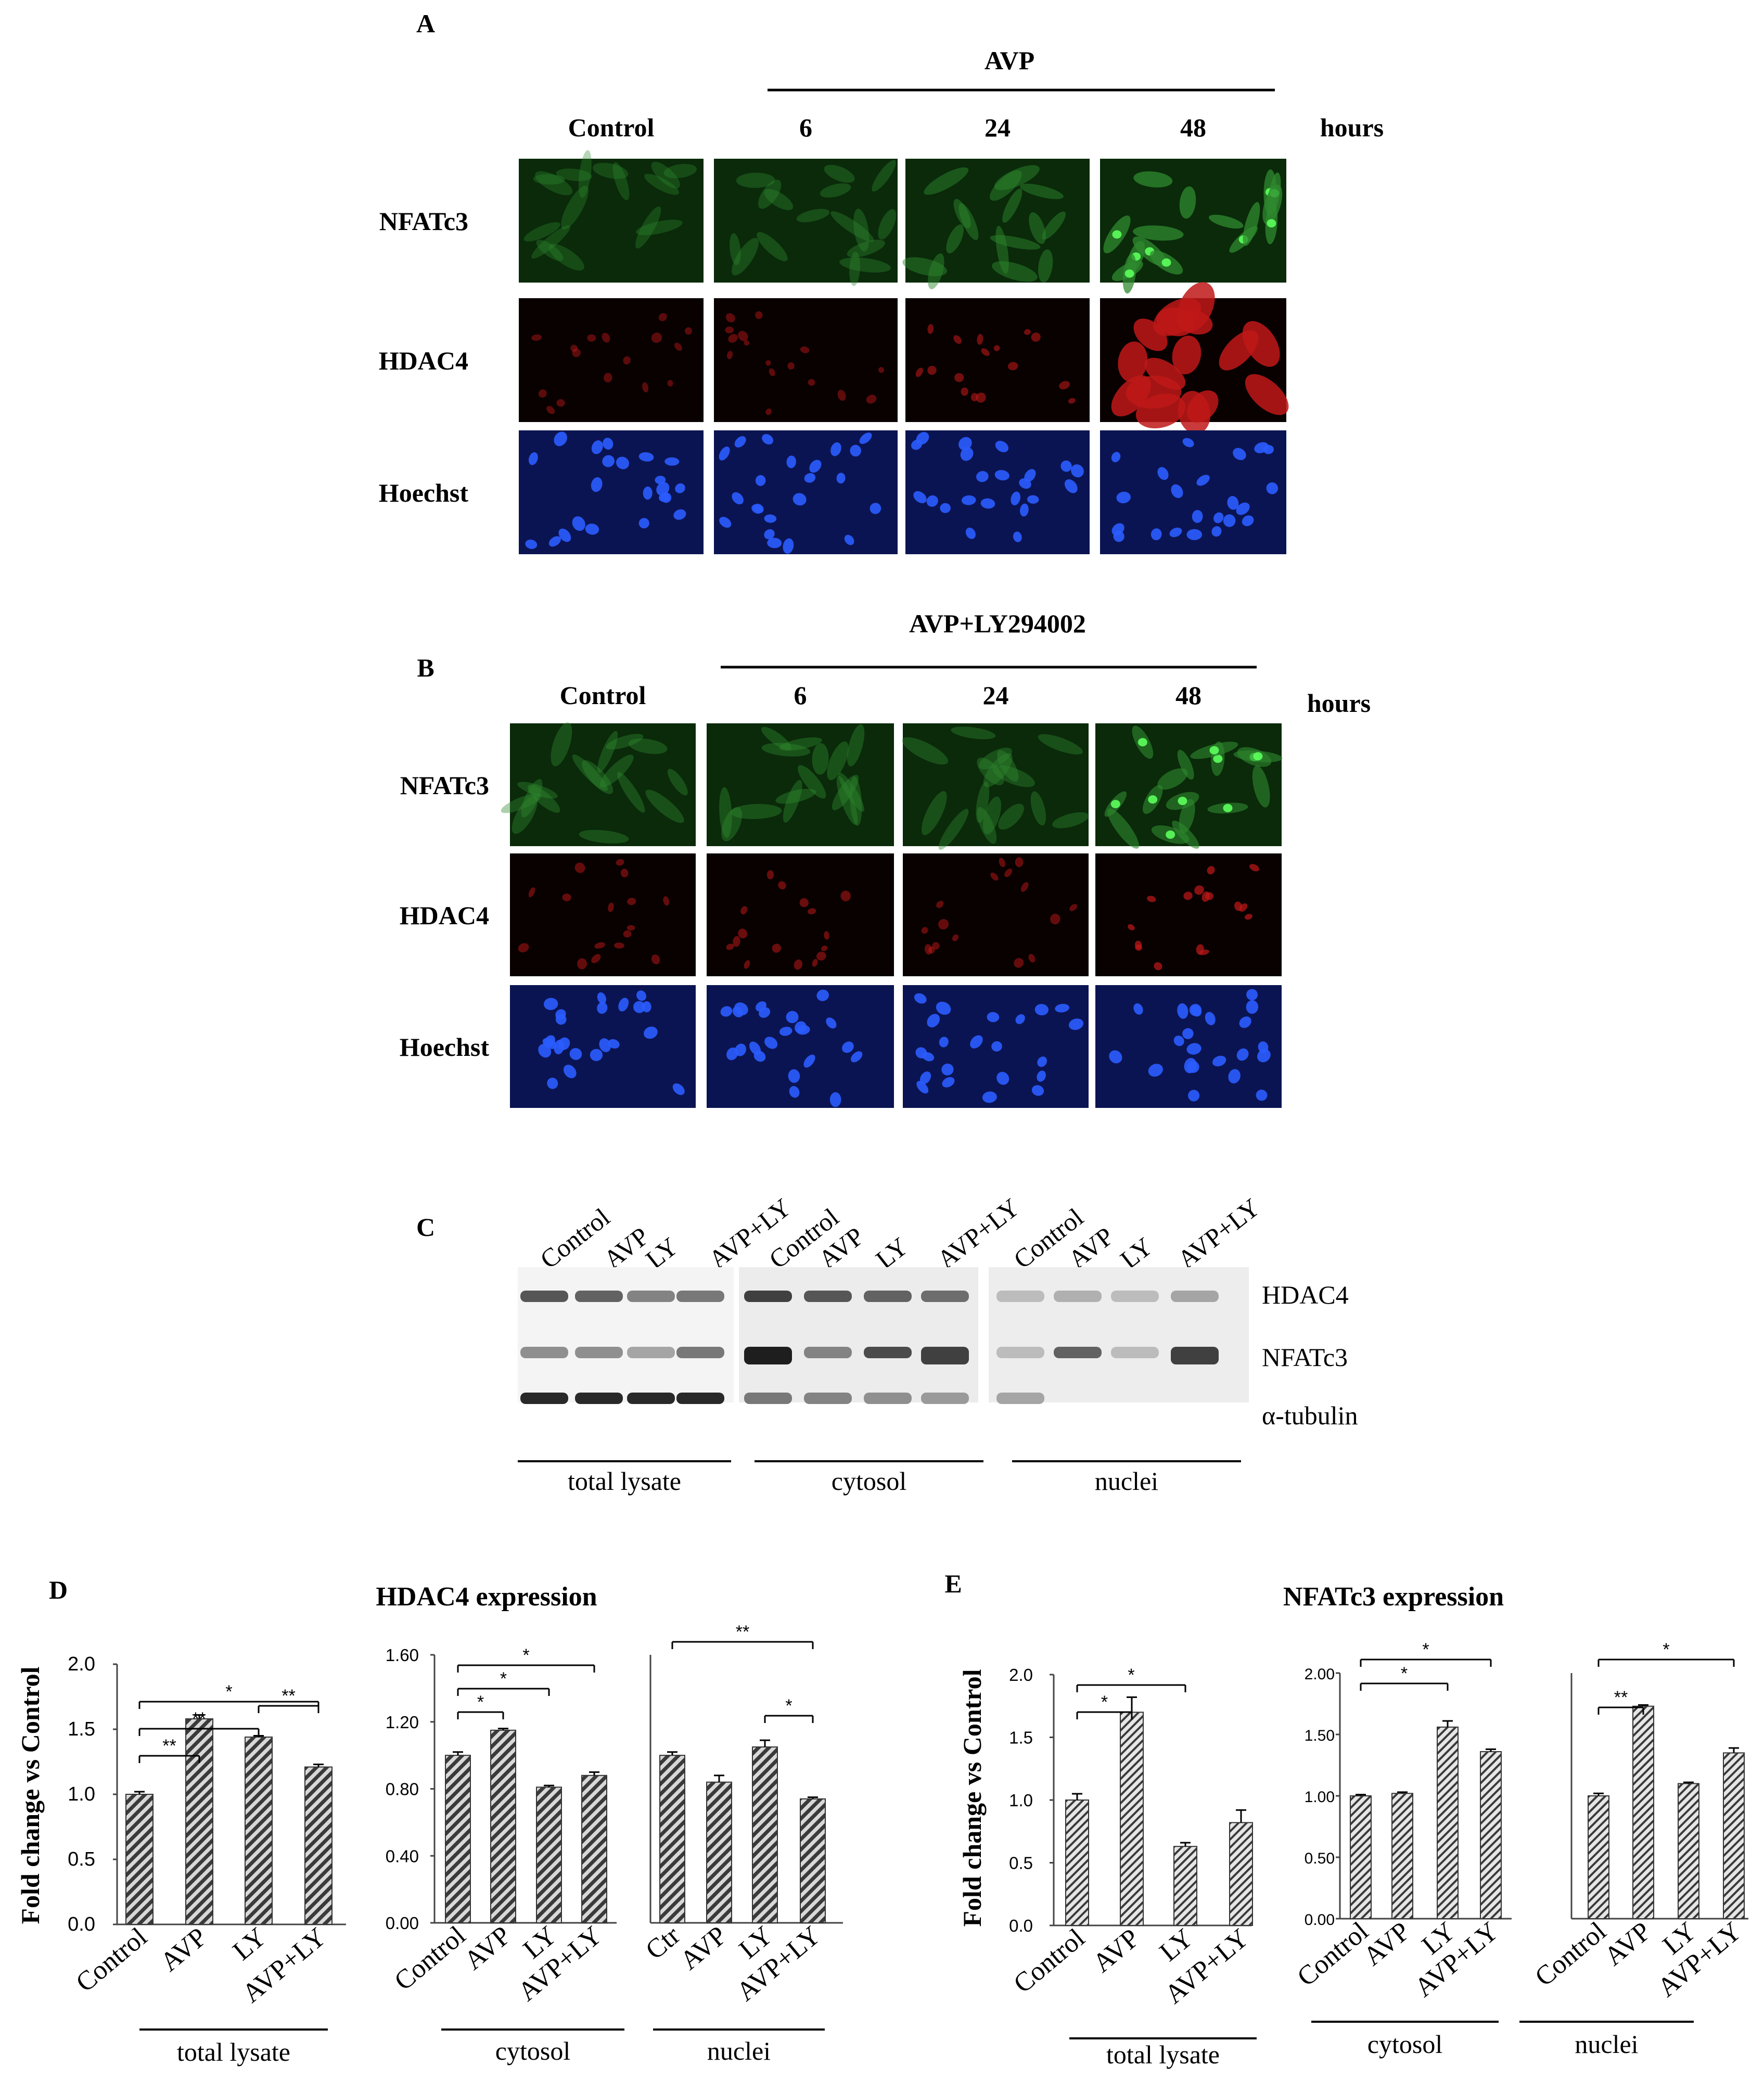  What do you see at coordinates (402, 1789) in the screenshot?
I see `y-tick-label: 0.80` at bounding box center [402, 1789].